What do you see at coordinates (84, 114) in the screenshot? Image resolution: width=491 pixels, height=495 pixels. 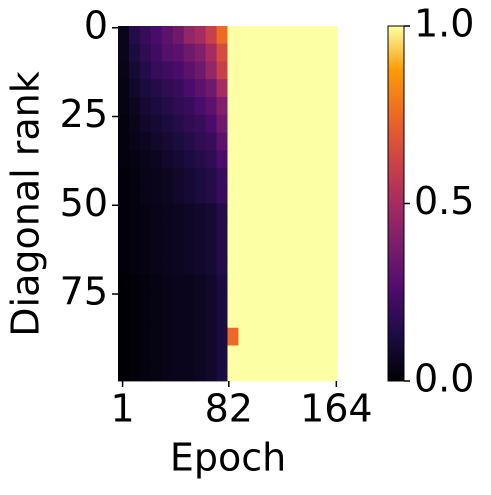 I see `y-tick-label: 25` at bounding box center [84, 114].